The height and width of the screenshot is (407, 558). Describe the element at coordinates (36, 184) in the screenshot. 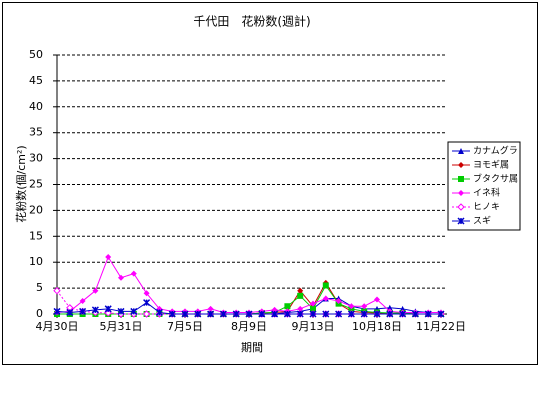

I see `y-tick-label: 25` at that location.